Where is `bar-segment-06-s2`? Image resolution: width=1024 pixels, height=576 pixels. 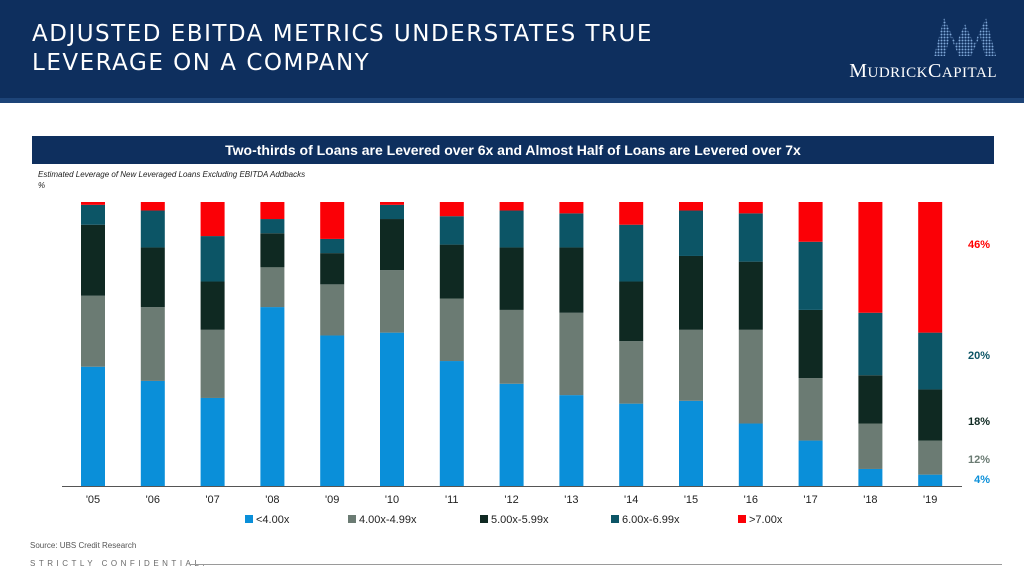 bar-segment-06-s2 is located at coordinates (152, 277).